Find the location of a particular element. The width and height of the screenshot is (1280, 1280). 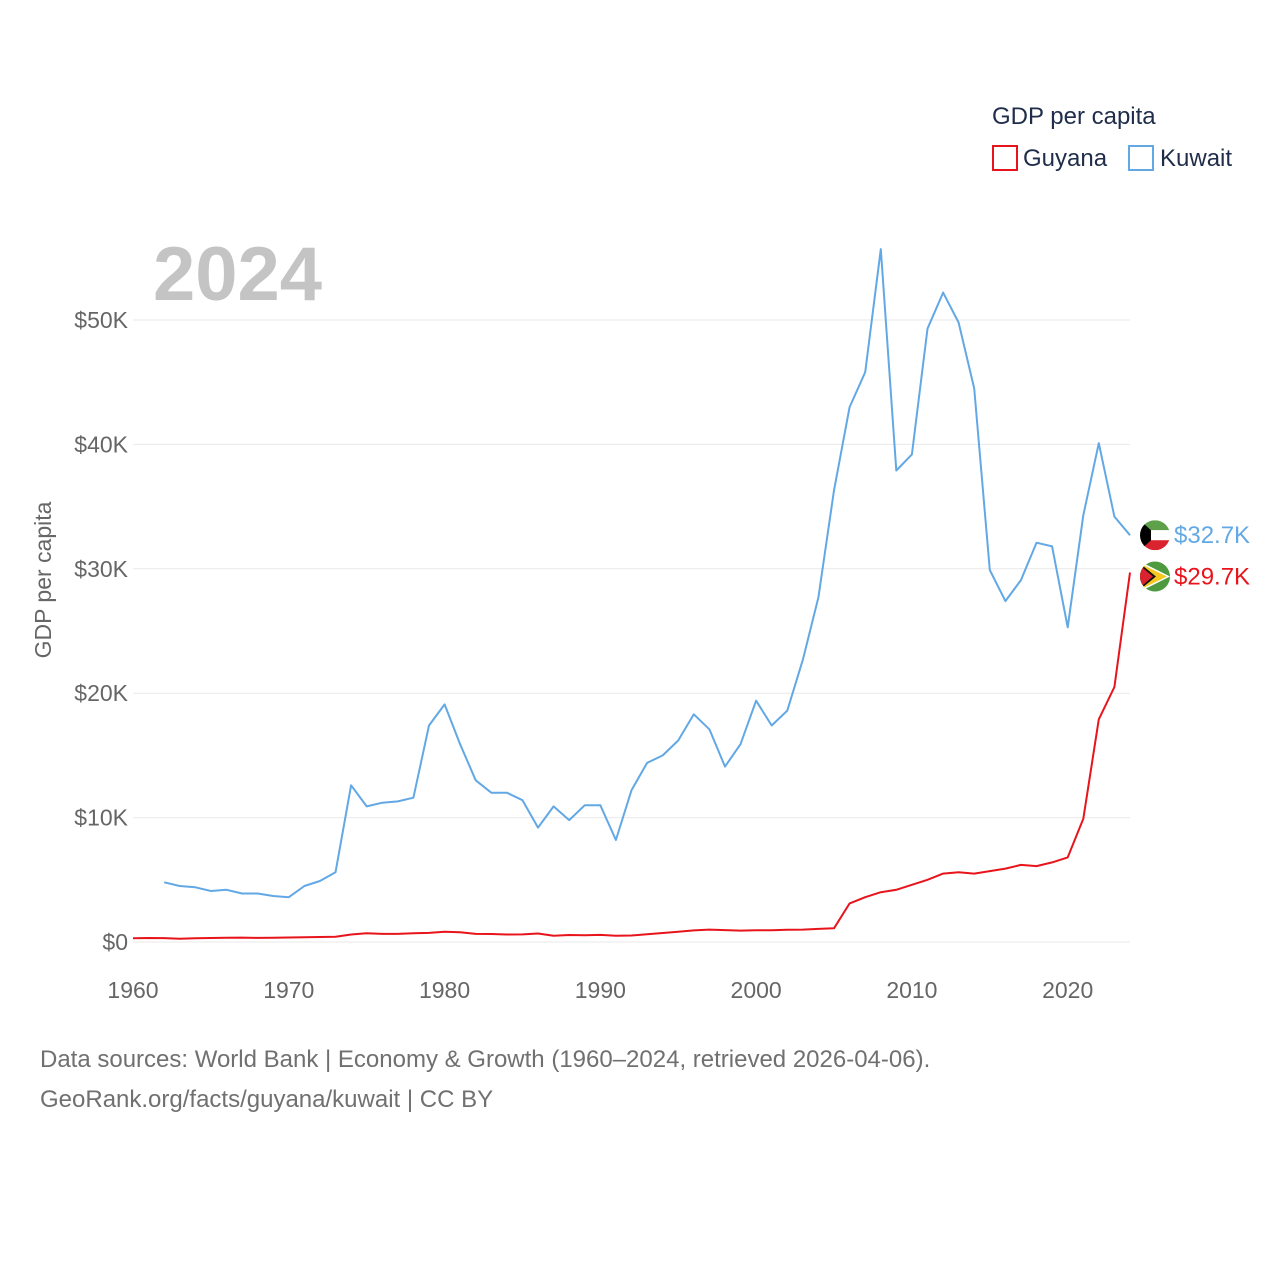

x-tick-label: 1990 is located at coordinates (600, 990).